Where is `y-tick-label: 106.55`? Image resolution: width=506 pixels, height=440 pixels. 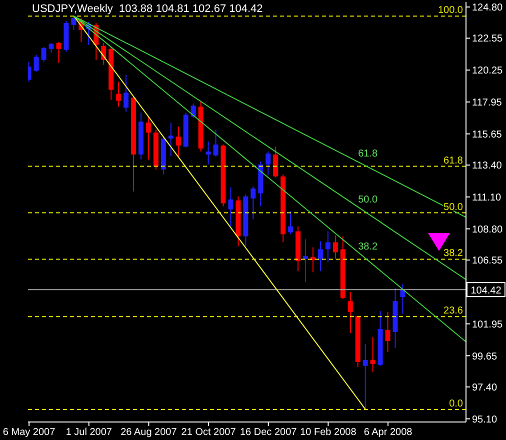
y-tick-label: 106.55 is located at coordinates (488, 261).